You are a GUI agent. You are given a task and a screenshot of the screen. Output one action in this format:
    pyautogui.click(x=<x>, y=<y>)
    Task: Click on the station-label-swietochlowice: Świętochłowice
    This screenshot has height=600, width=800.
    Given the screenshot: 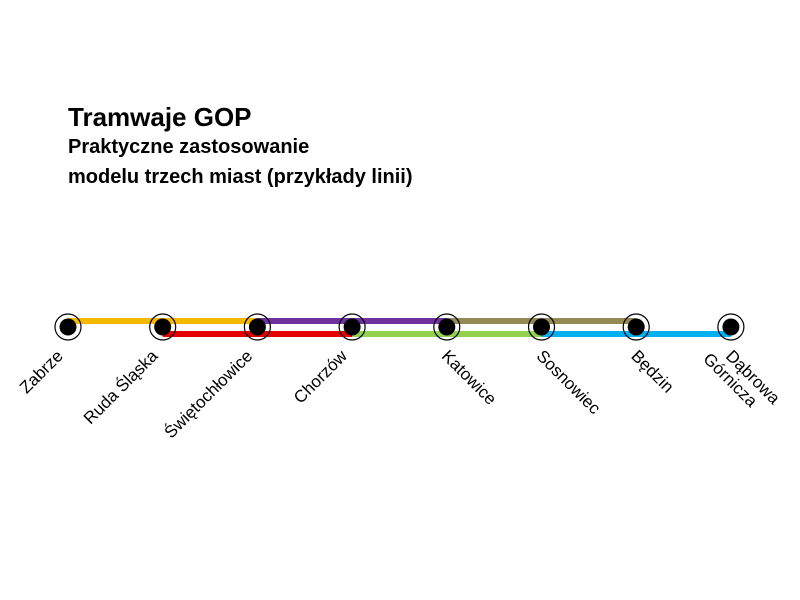 What is the action you would take?
    pyautogui.click(x=209, y=394)
    